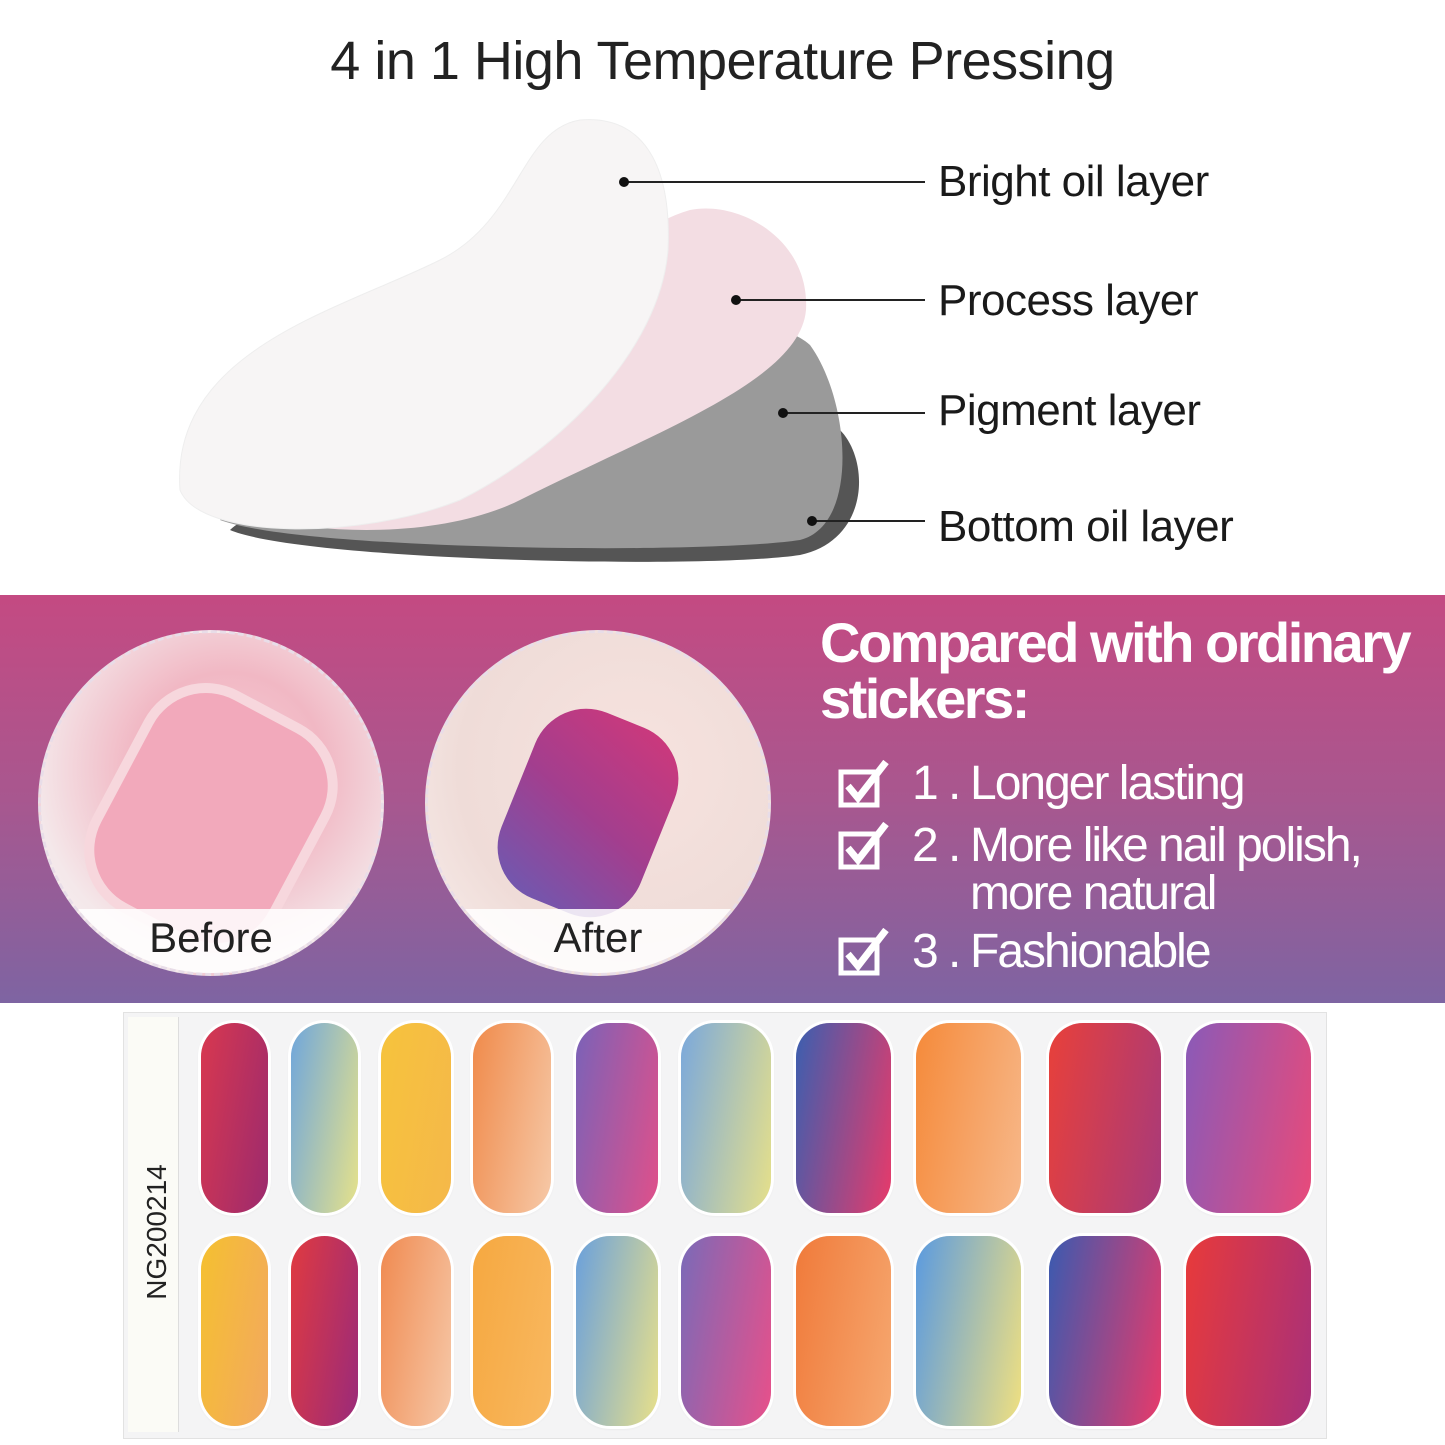  Describe the element at coordinates (1116, 670) in the screenshot. I see `comparison-heading: Compared with ordinary stickers:` at that location.